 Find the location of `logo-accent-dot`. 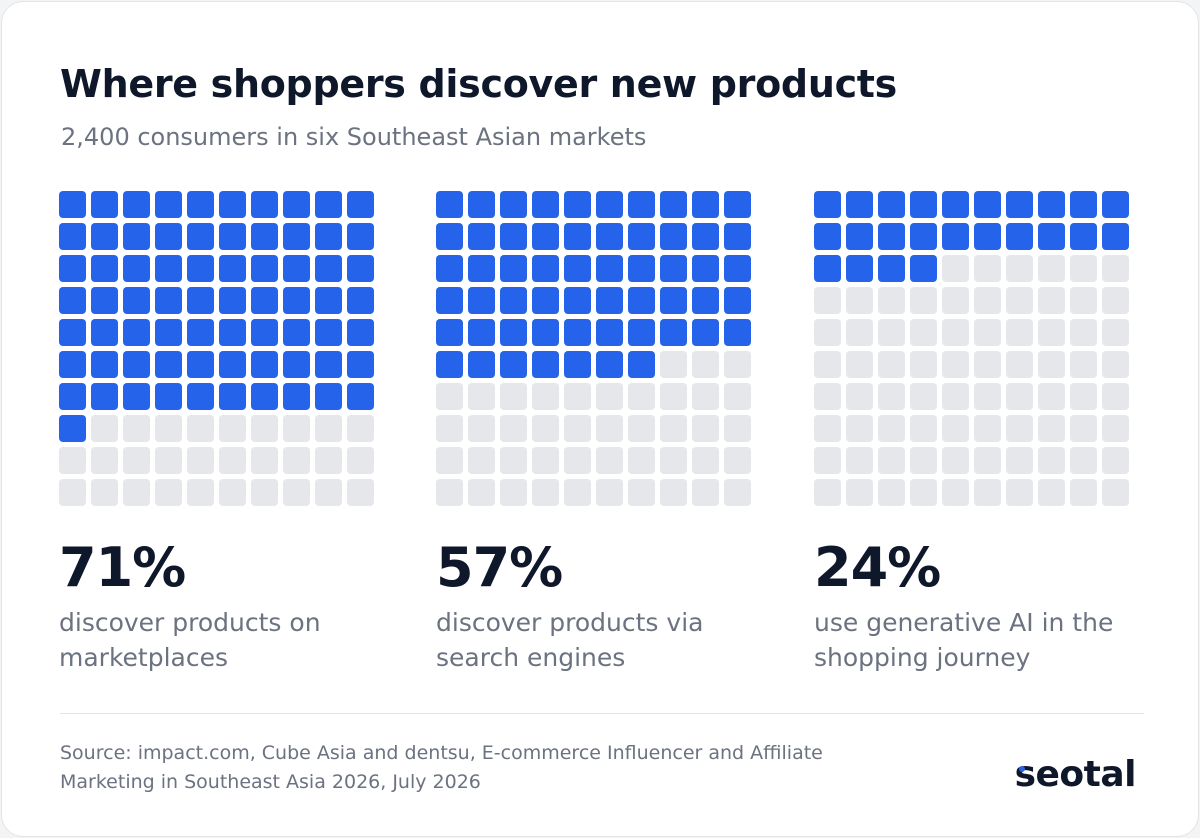

logo-accent-dot is located at coordinates (1021, 769).